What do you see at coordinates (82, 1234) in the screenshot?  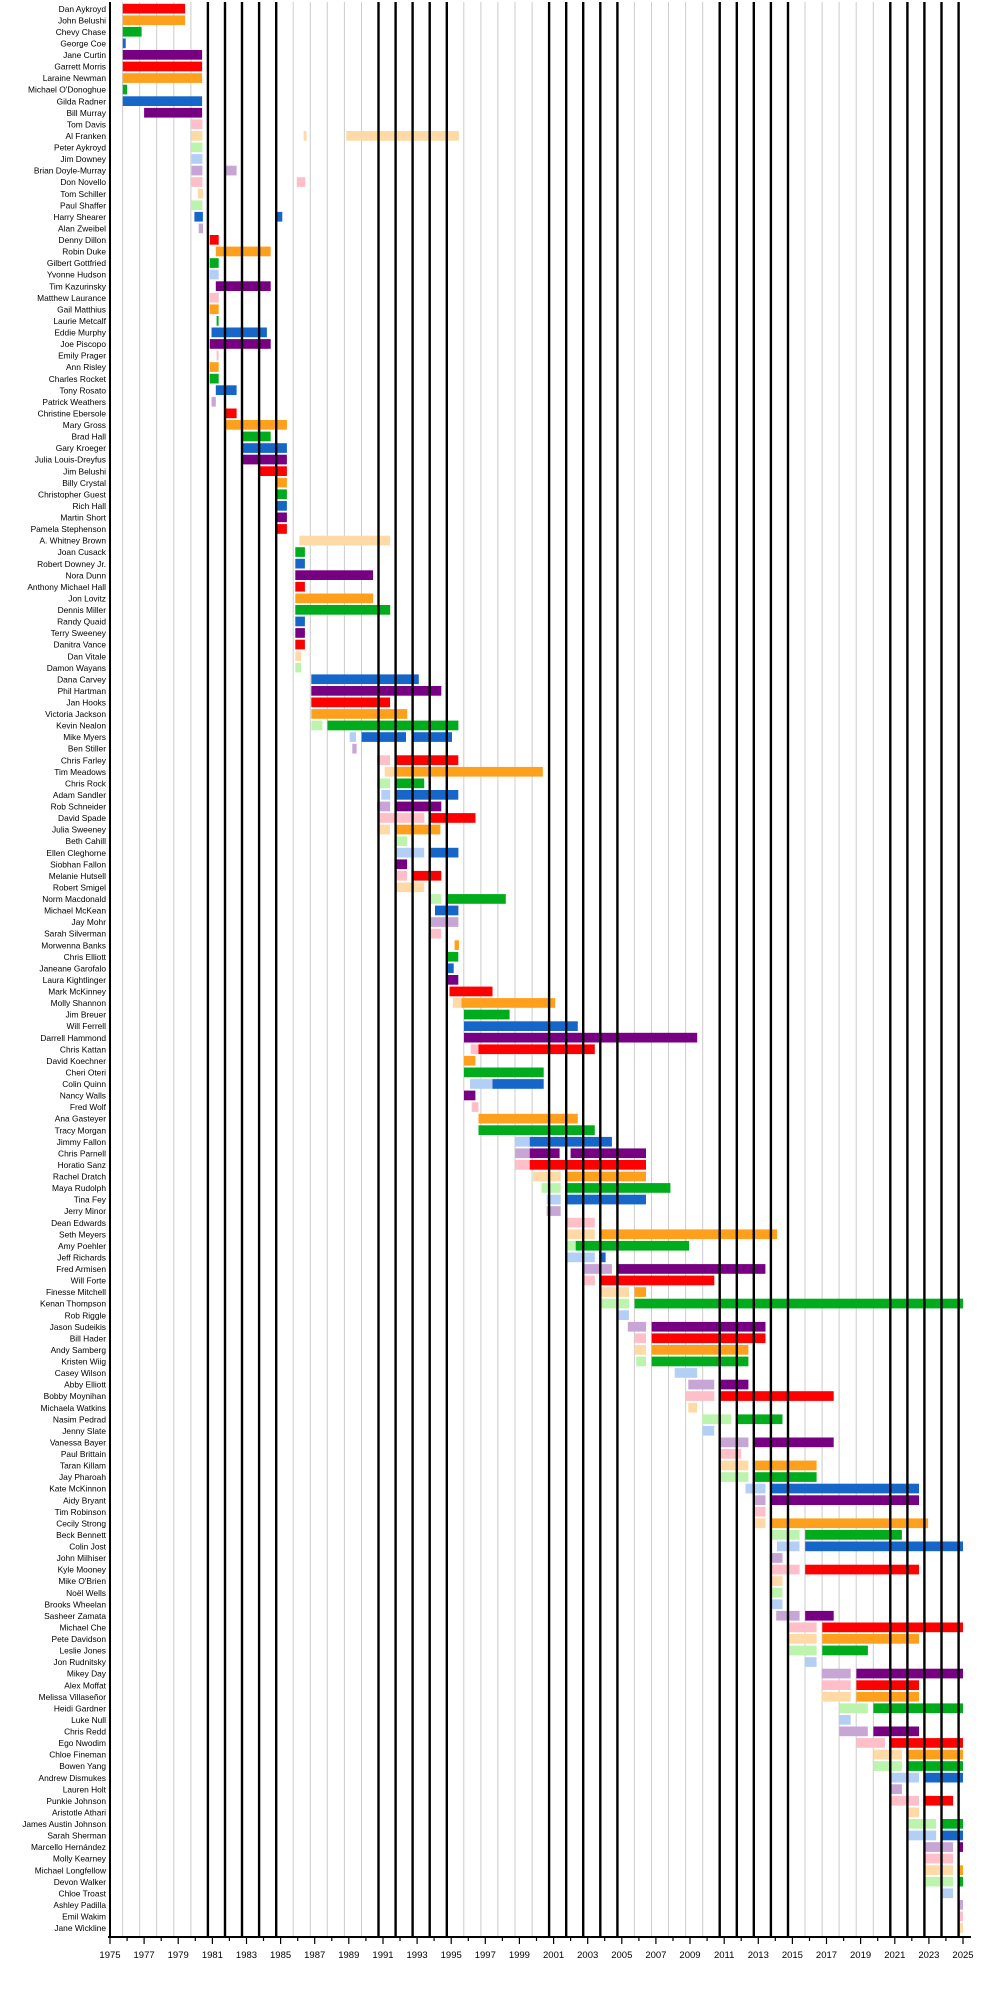 I see `cast-member-label: Seth Meyers` at bounding box center [82, 1234].